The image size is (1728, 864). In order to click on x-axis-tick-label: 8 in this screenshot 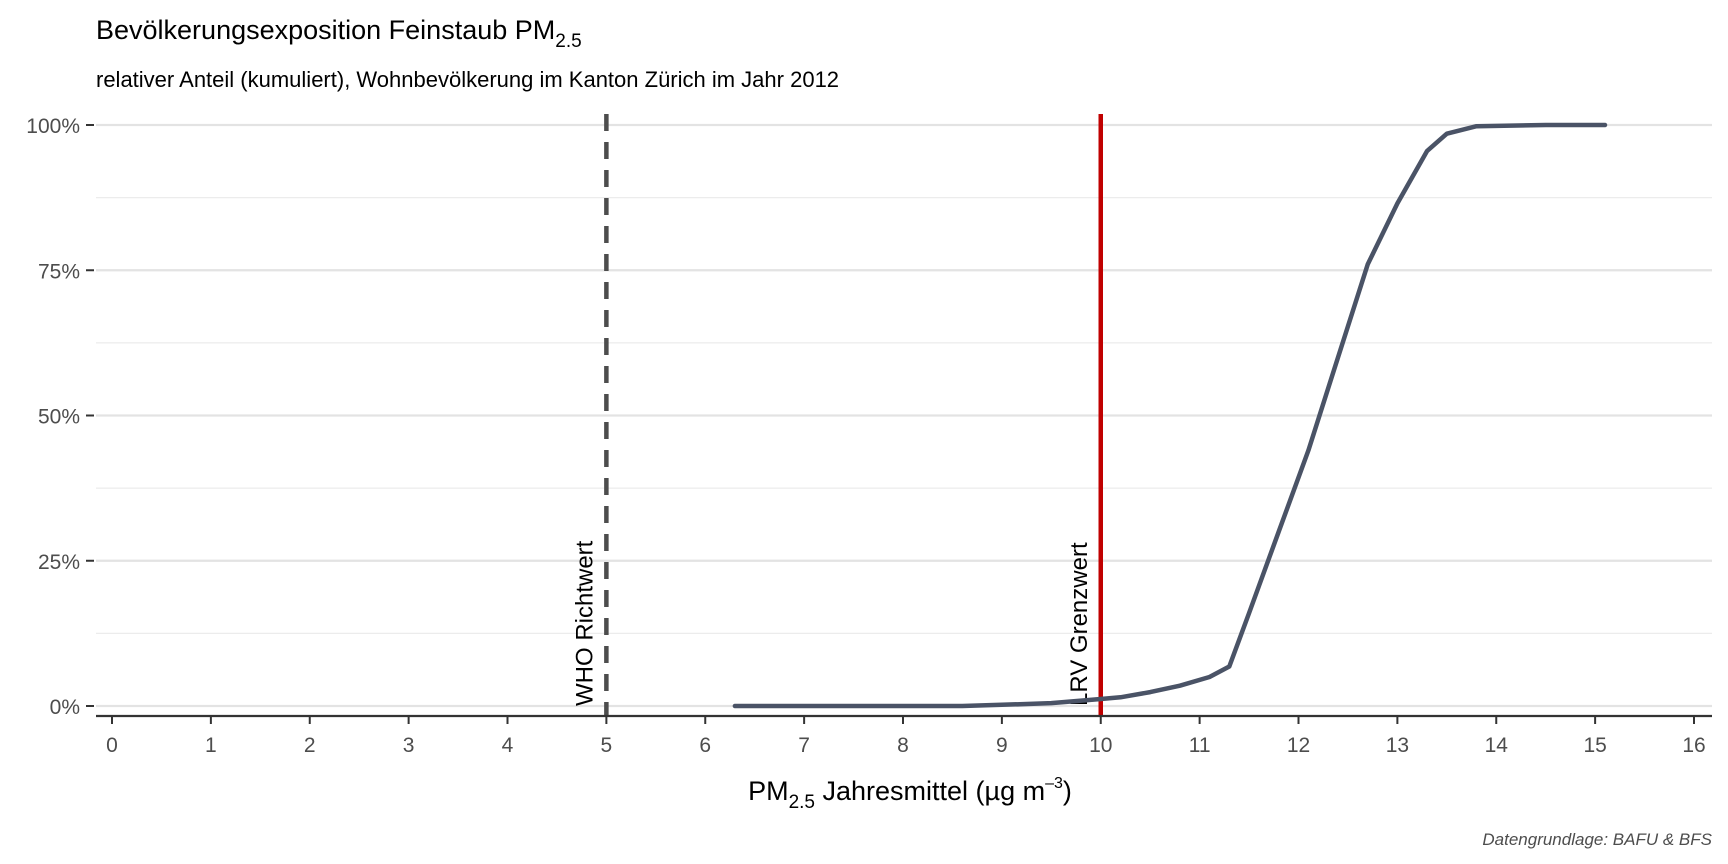, I will do `click(903, 745)`.